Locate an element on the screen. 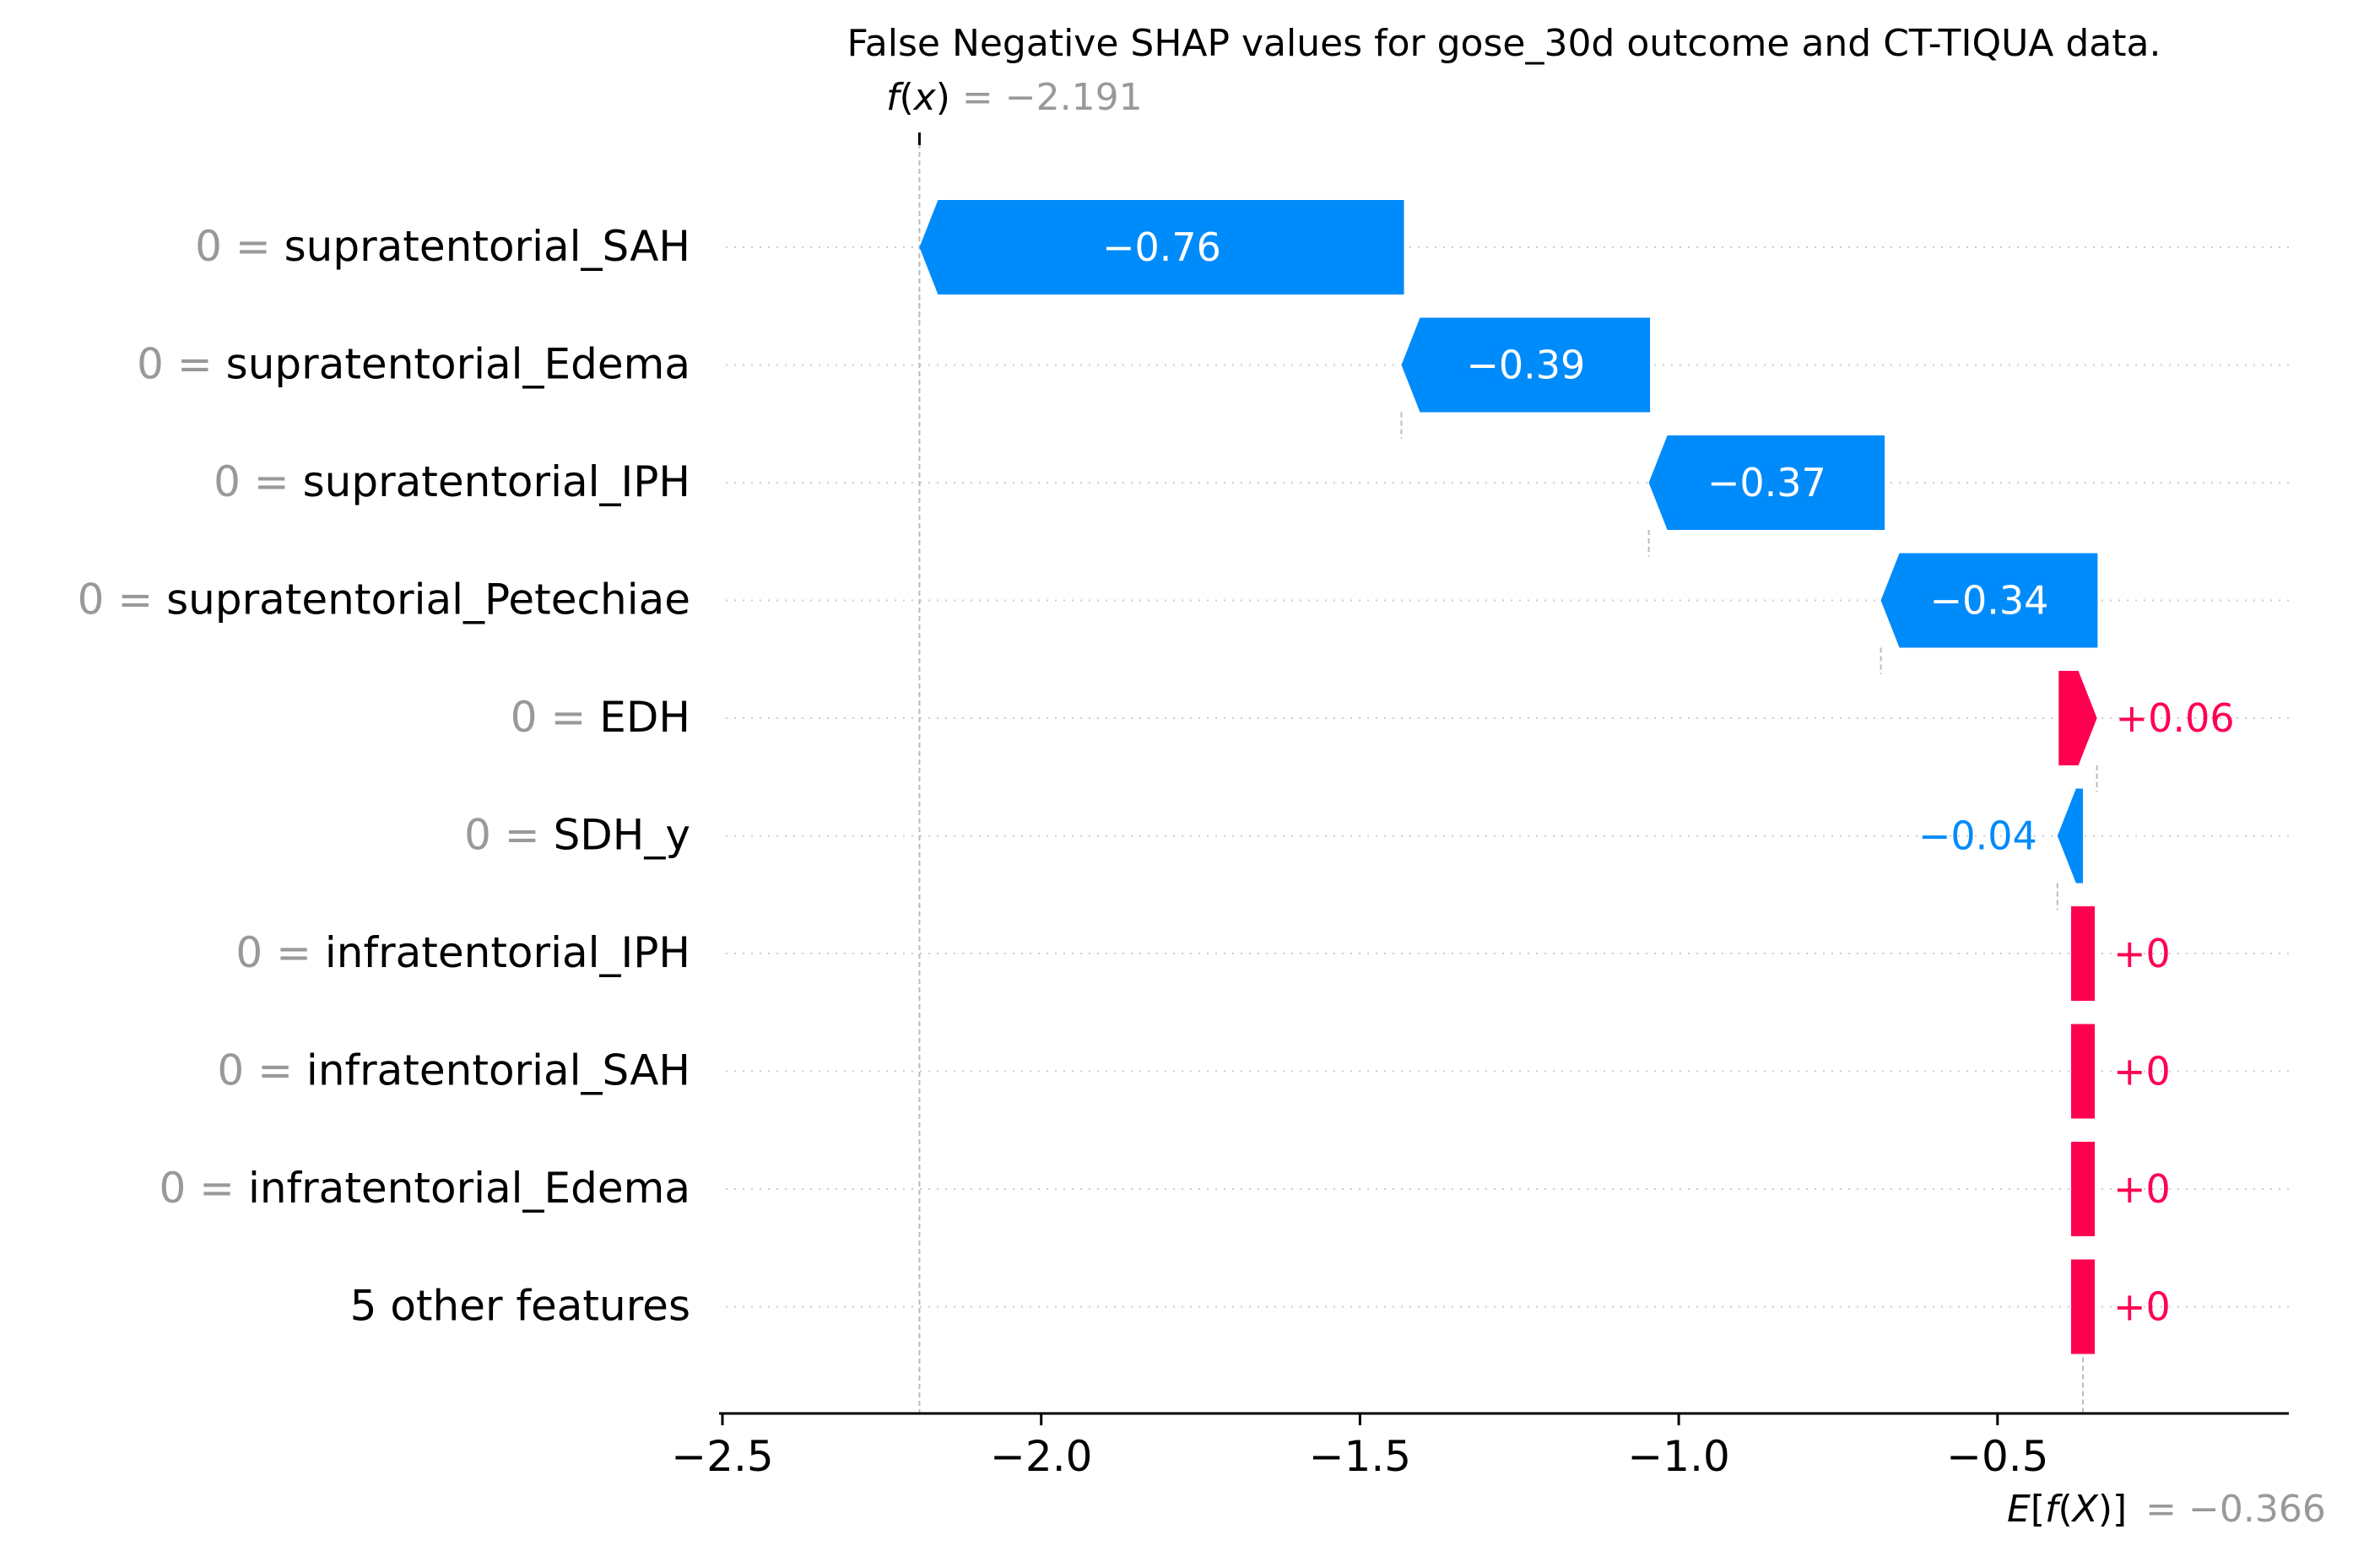 This screenshot has width=2380, height=1551. feature-name: supratentorial_IPH is located at coordinates (497, 482).